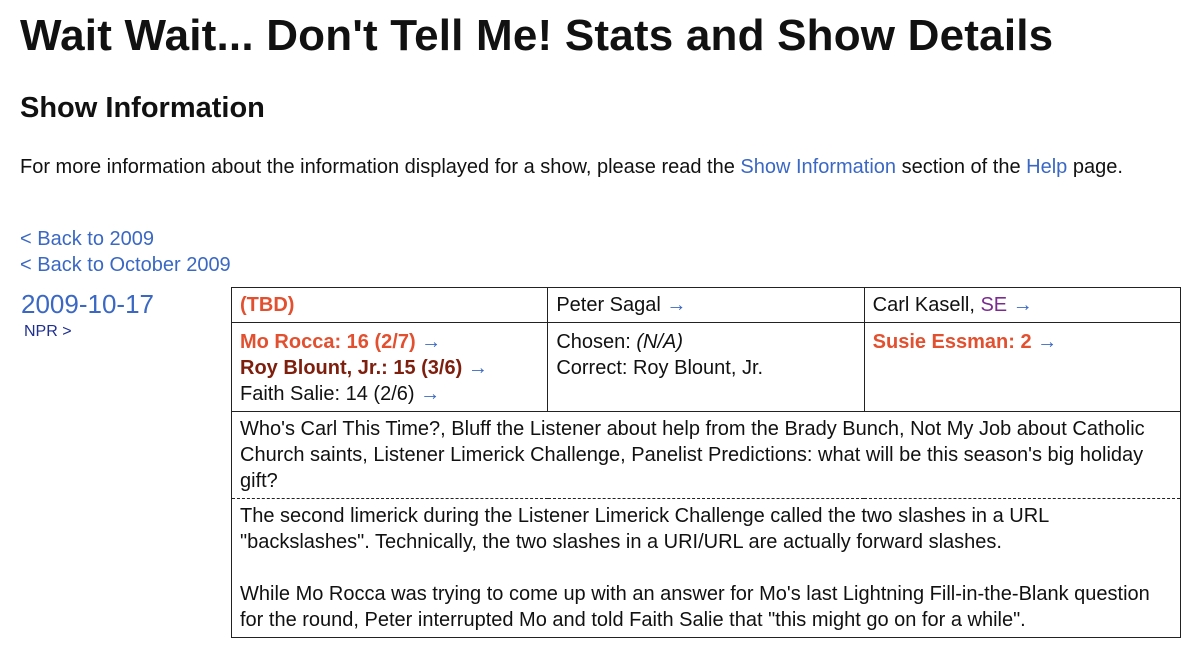 Image resolution: width=1200 pixels, height=664 pixels. I want to click on intro-text-2: section of the, so click(961, 167).